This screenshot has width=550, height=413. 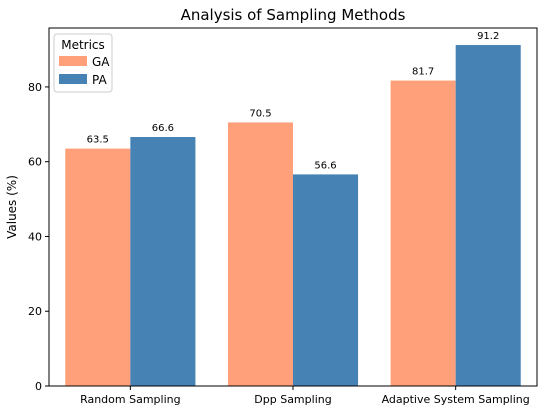 I want to click on y-tick-label: 20, so click(x=35, y=311).